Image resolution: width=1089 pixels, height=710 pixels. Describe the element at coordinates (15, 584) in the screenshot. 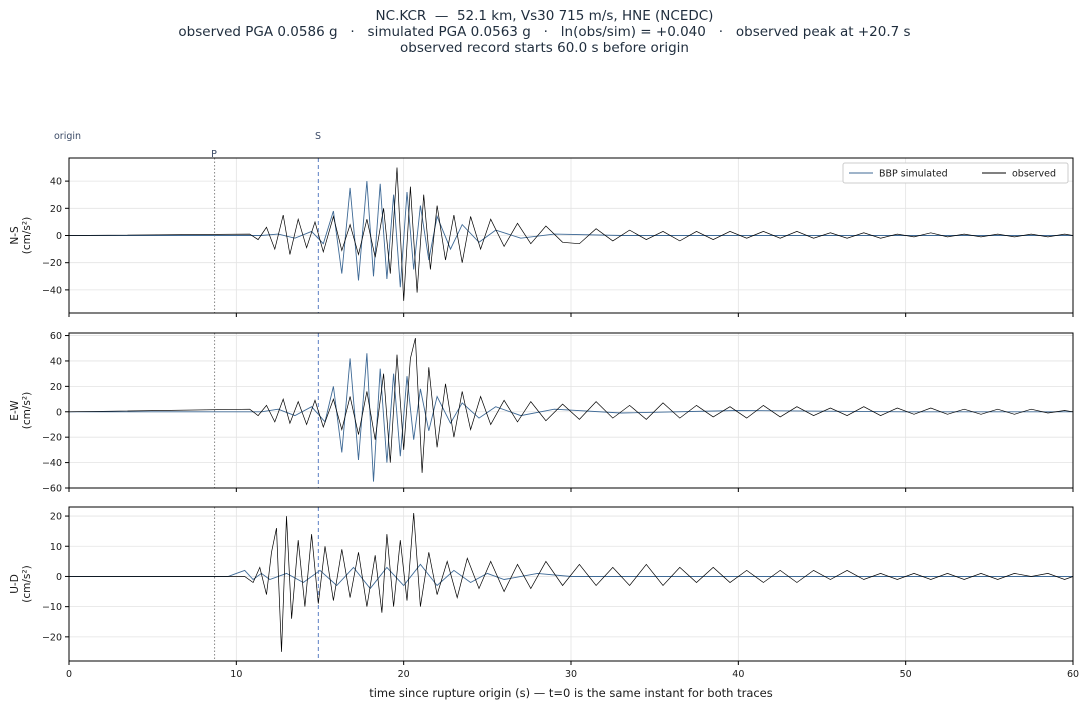

I see `y-axis-label: U-D` at that location.